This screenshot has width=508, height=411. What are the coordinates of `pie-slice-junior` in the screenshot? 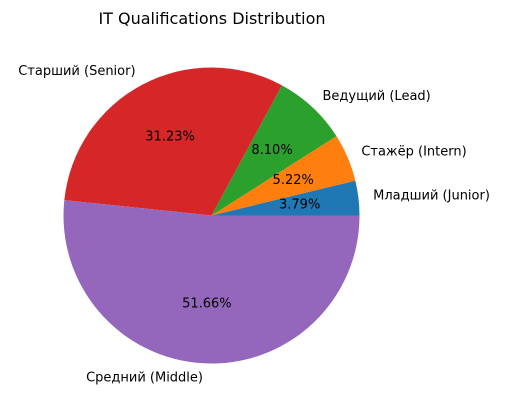 It's located at (285, 198).